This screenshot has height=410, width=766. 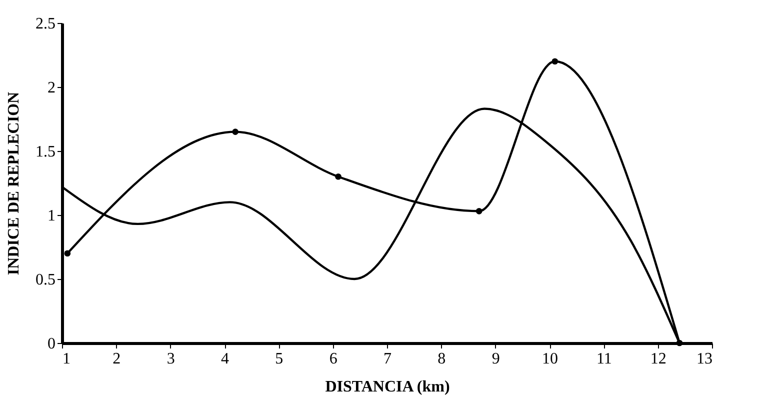 I want to click on x-tick-label: 13, so click(x=704, y=359).